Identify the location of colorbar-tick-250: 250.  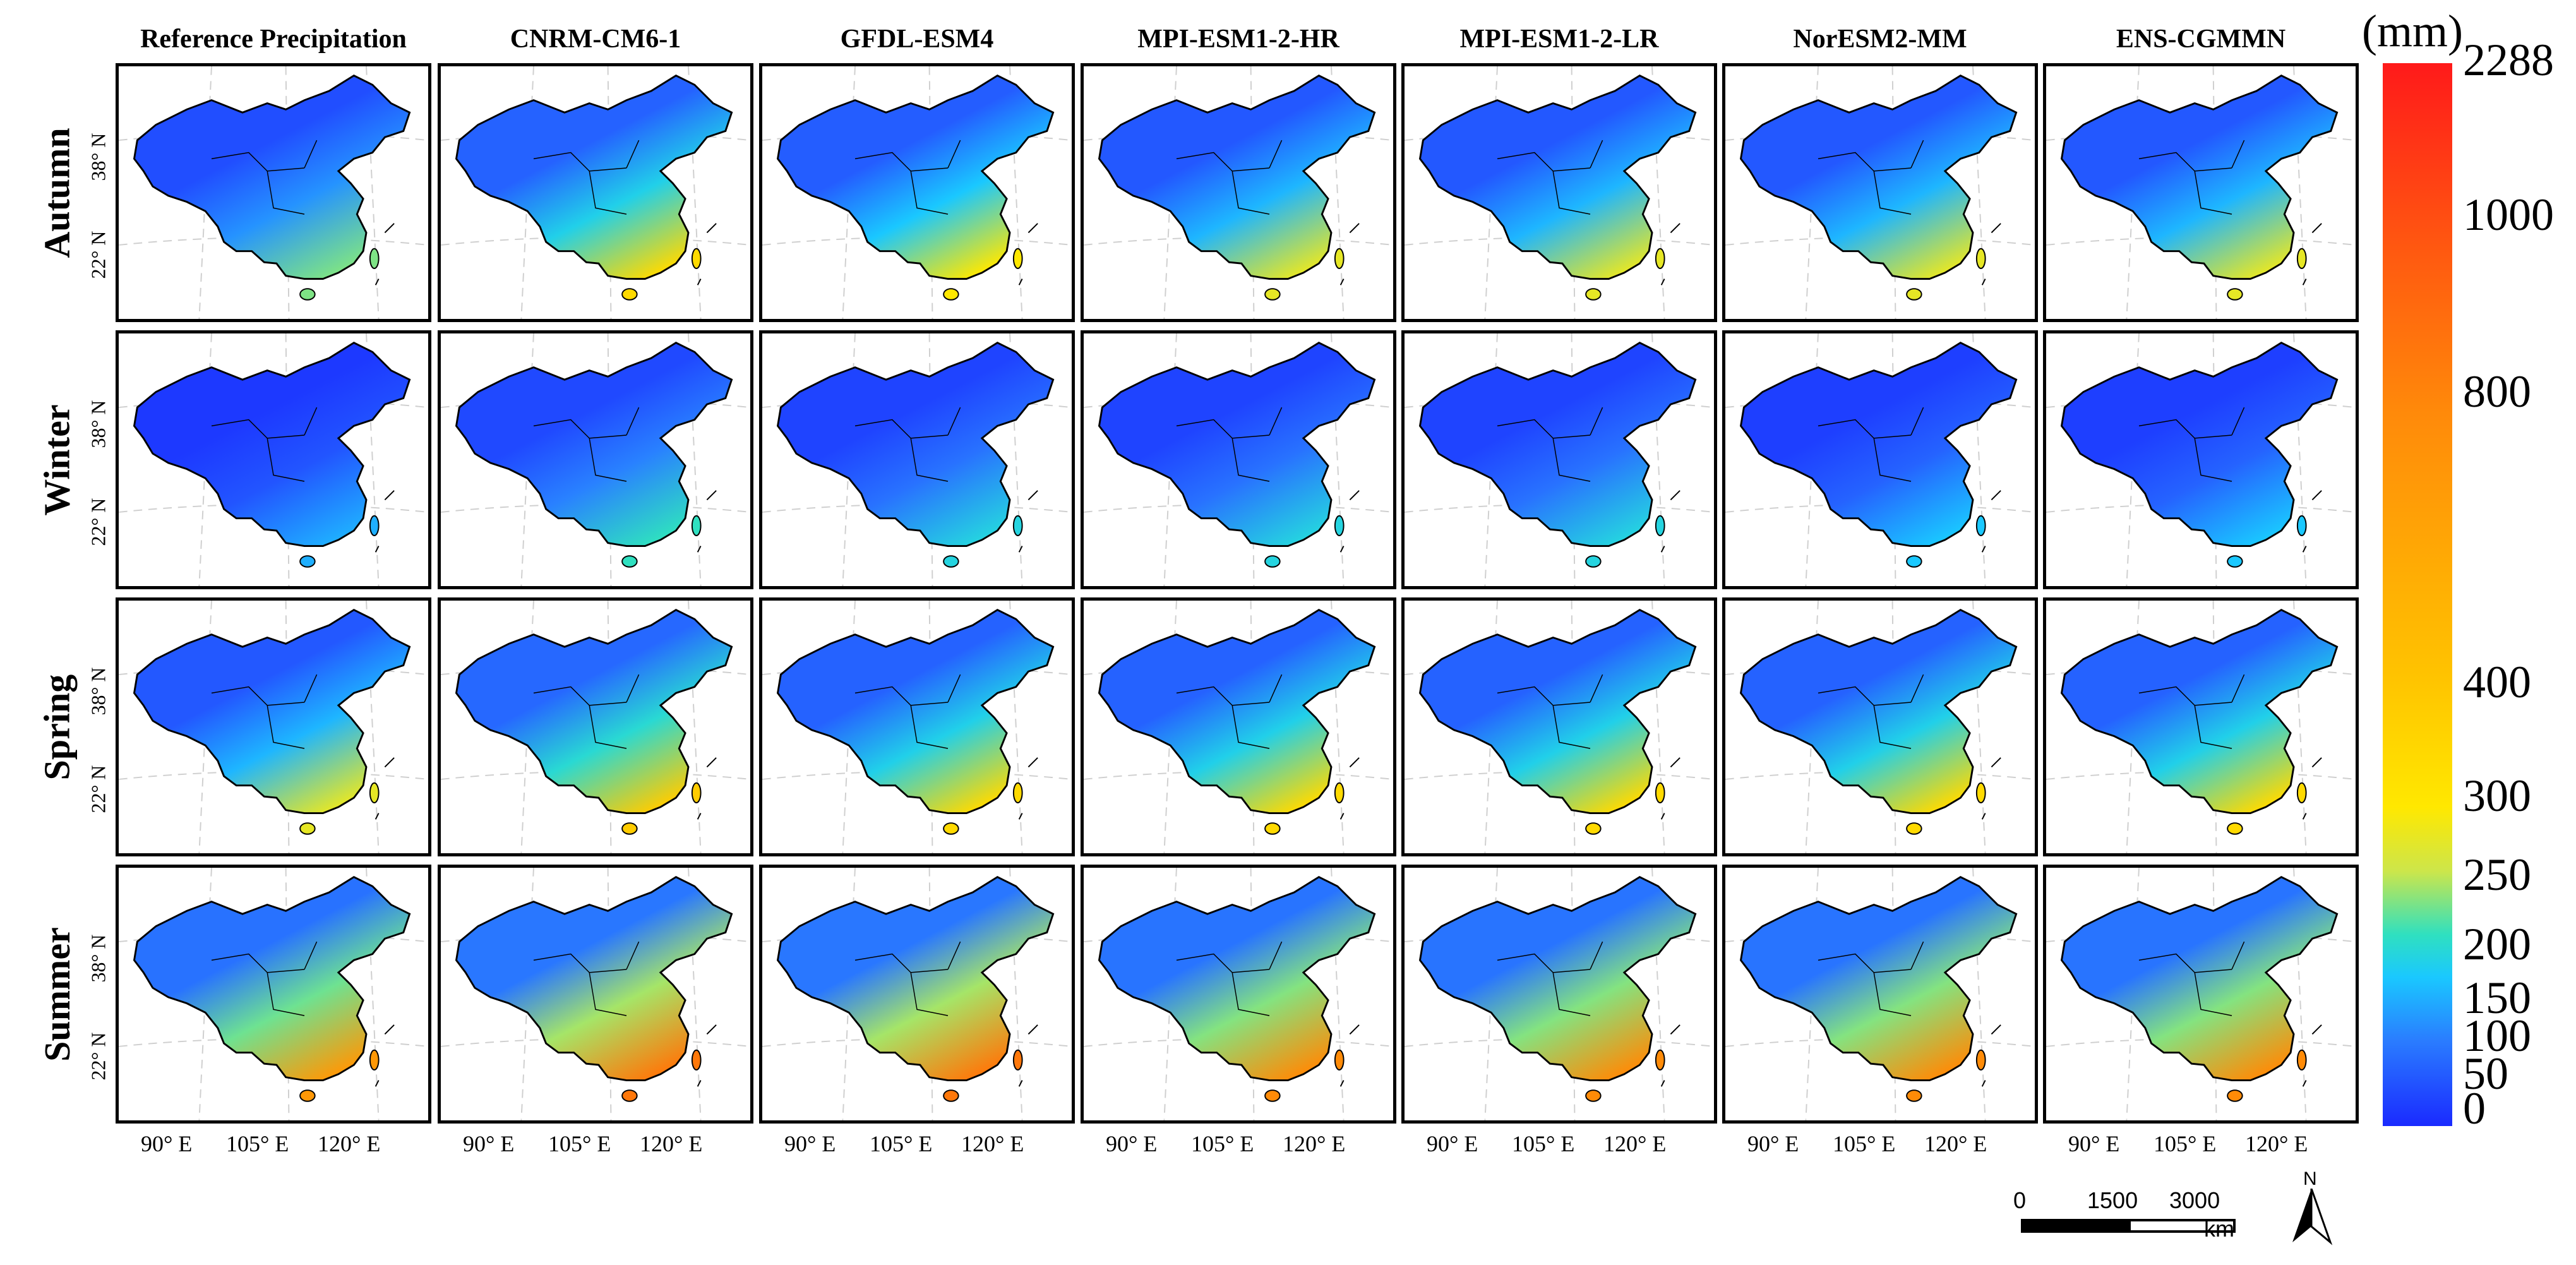
(2497, 874).